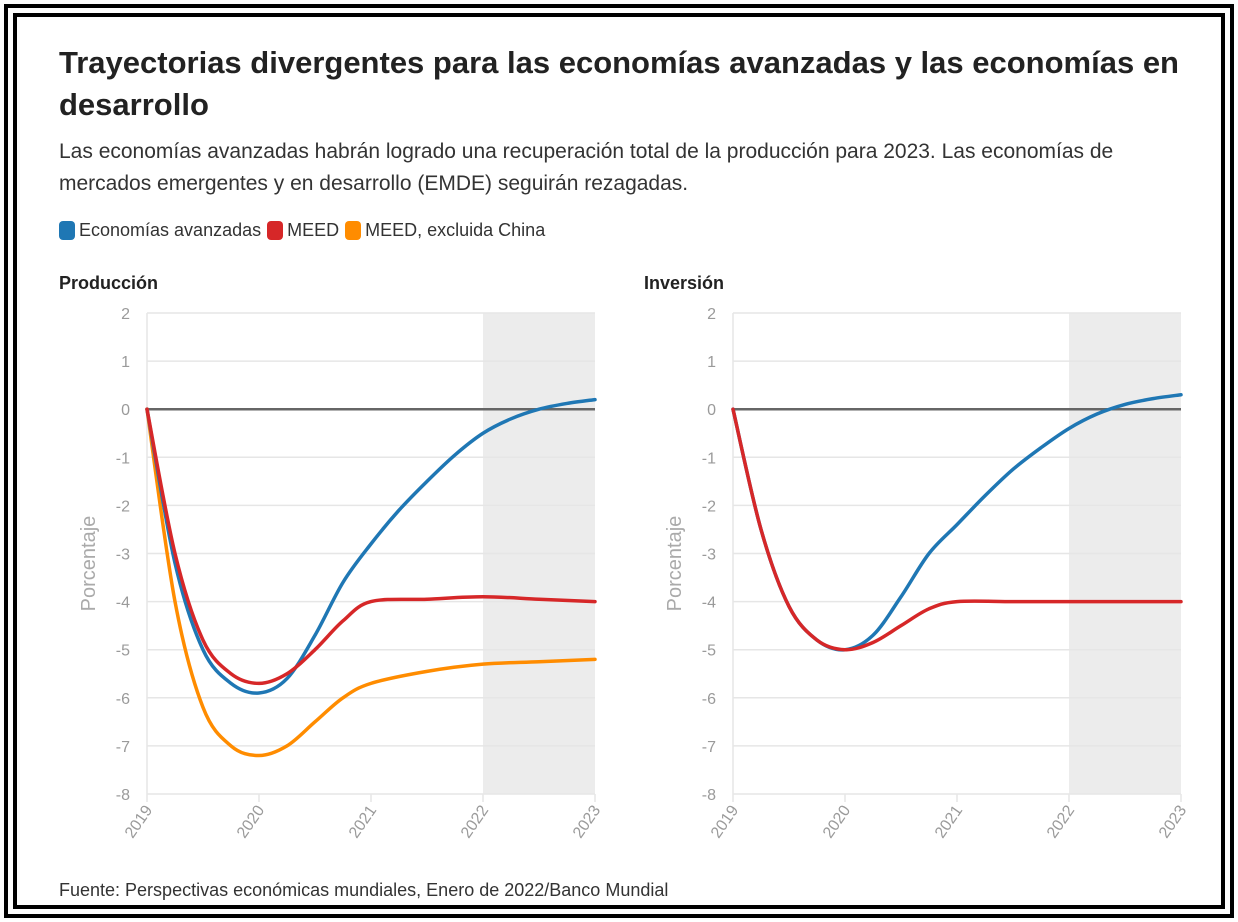 This screenshot has width=1238, height=922. I want to click on series-line-meed-excluida-china, so click(371, 582).